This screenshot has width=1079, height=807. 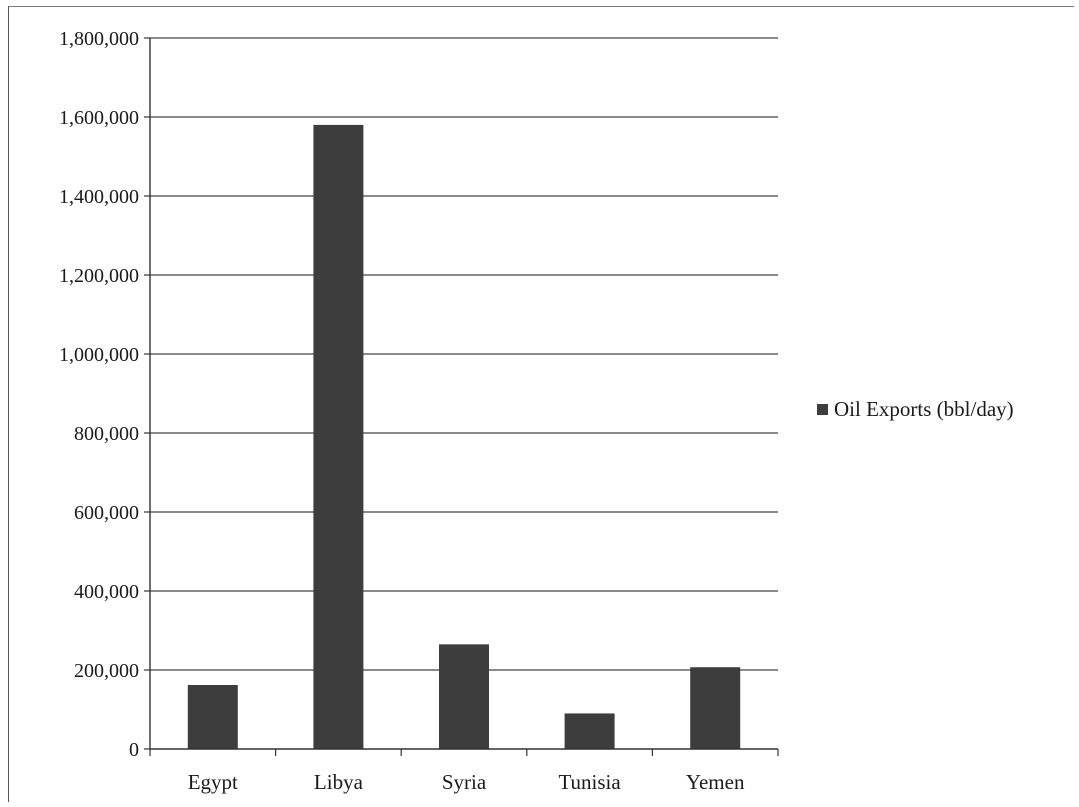 What do you see at coordinates (338, 436) in the screenshot?
I see `bar-libya` at bounding box center [338, 436].